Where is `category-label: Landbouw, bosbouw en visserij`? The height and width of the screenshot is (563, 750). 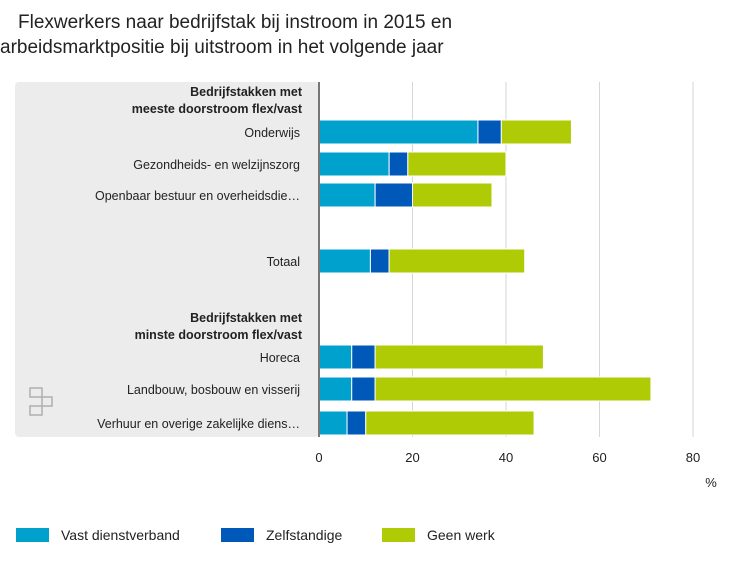 category-label: Landbouw, bosbouw en visserij is located at coordinates (213, 390).